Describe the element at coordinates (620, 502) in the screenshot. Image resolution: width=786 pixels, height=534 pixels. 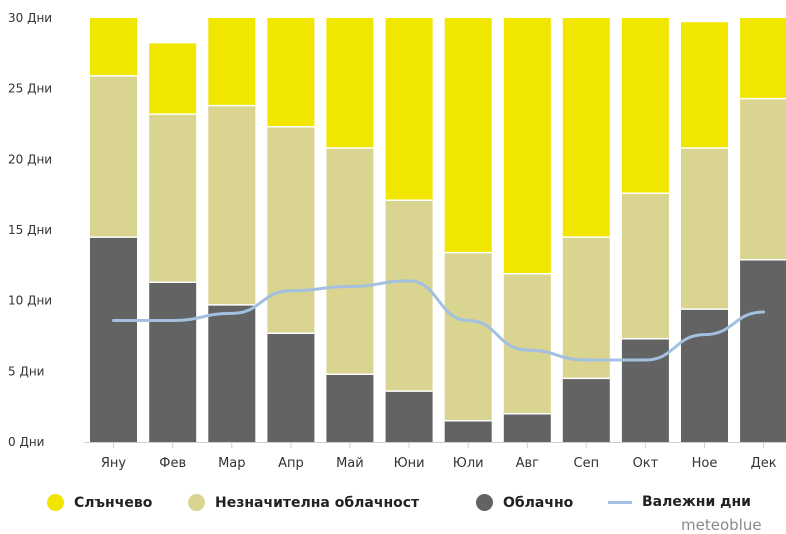
I see `legend-precipitation-swatch` at that location.